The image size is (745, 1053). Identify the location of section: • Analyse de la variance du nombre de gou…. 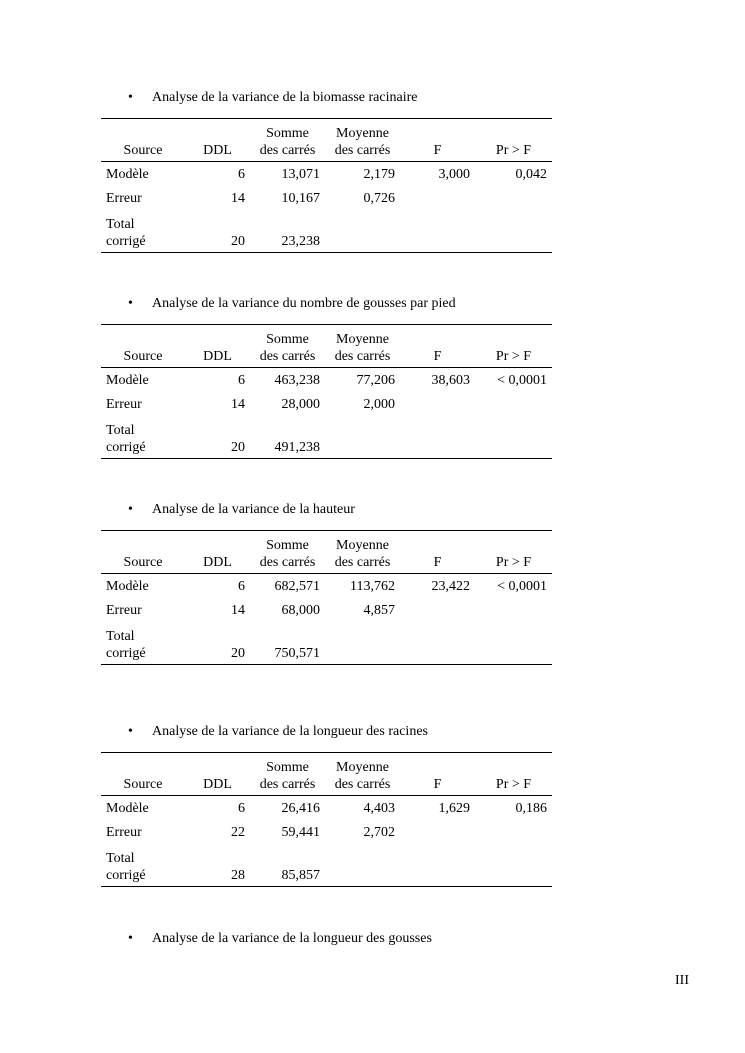
(326, 376).